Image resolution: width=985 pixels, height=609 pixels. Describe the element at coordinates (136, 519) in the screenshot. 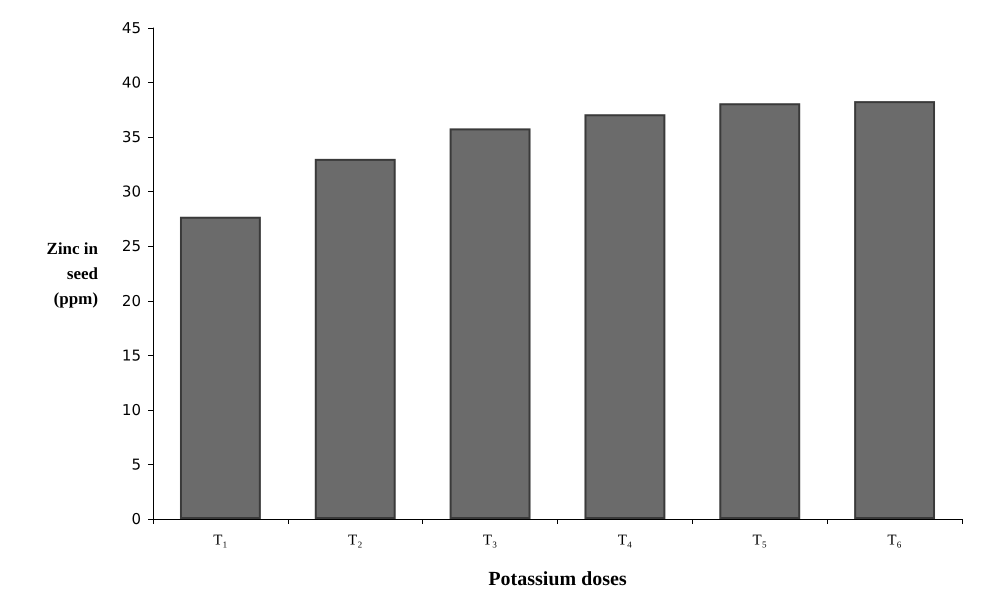

I see `y-tick-label: 0` at that location.